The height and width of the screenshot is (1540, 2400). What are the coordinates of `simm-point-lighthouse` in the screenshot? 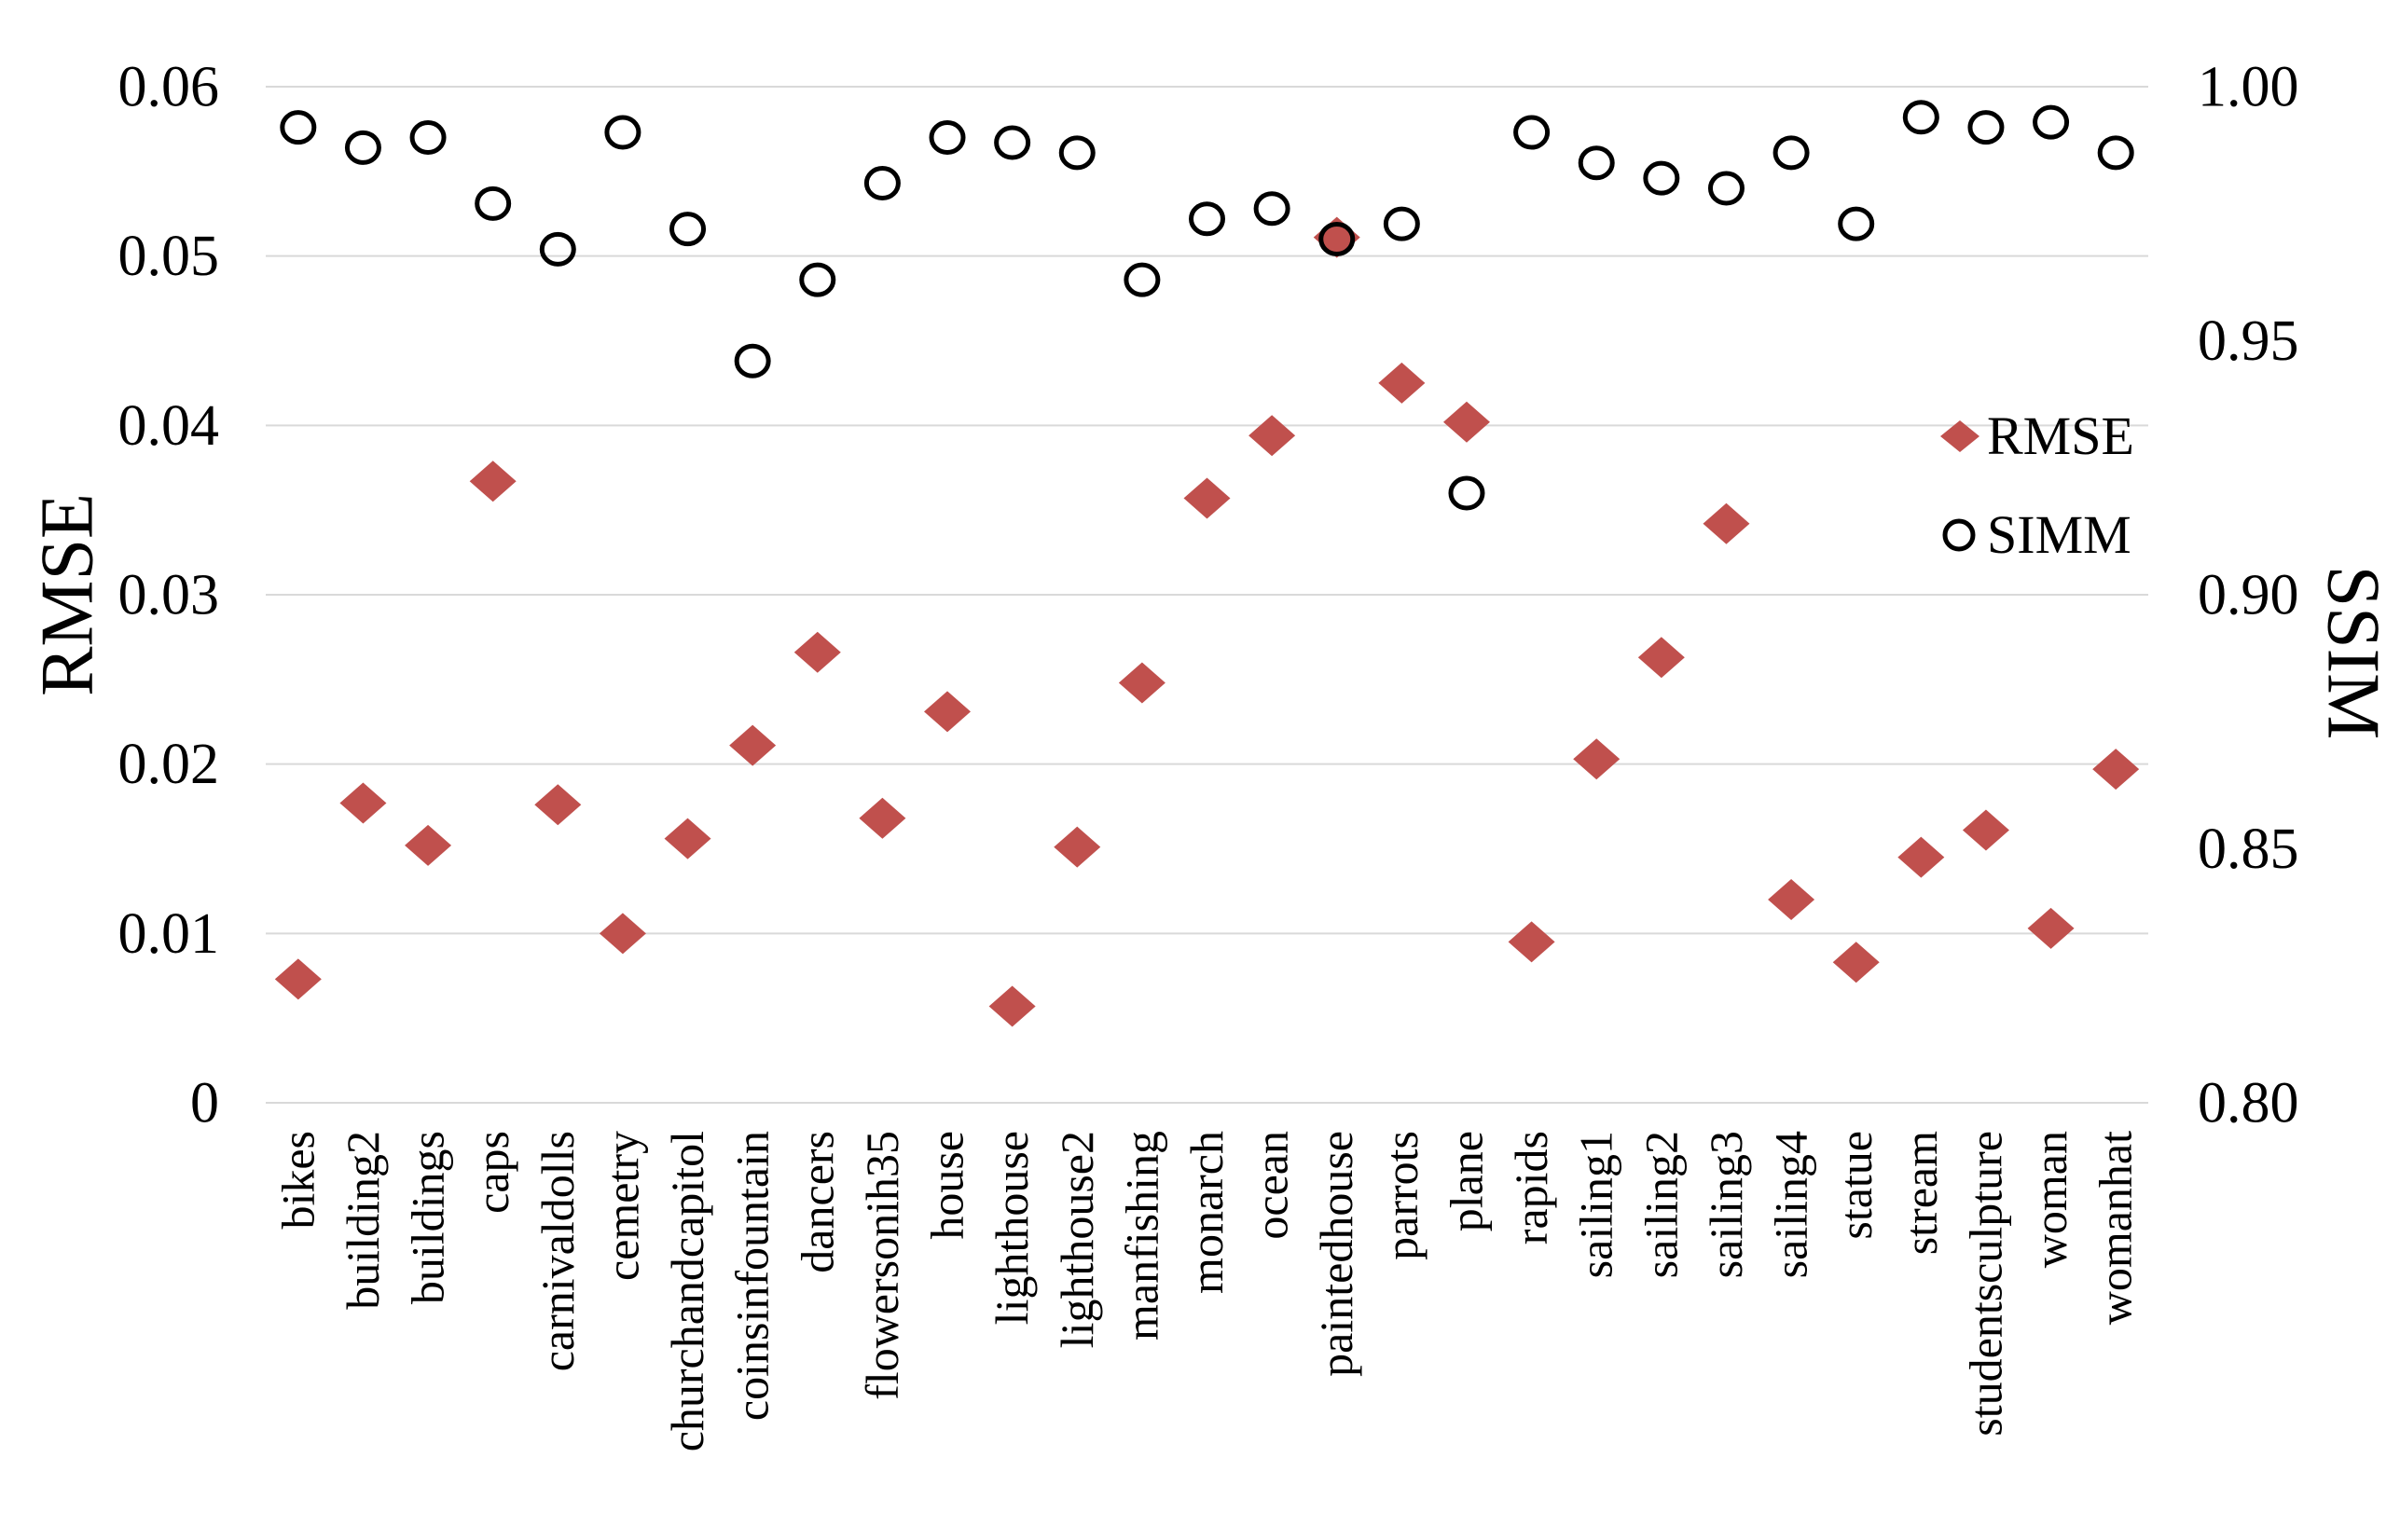 It's located at (1012, 142).